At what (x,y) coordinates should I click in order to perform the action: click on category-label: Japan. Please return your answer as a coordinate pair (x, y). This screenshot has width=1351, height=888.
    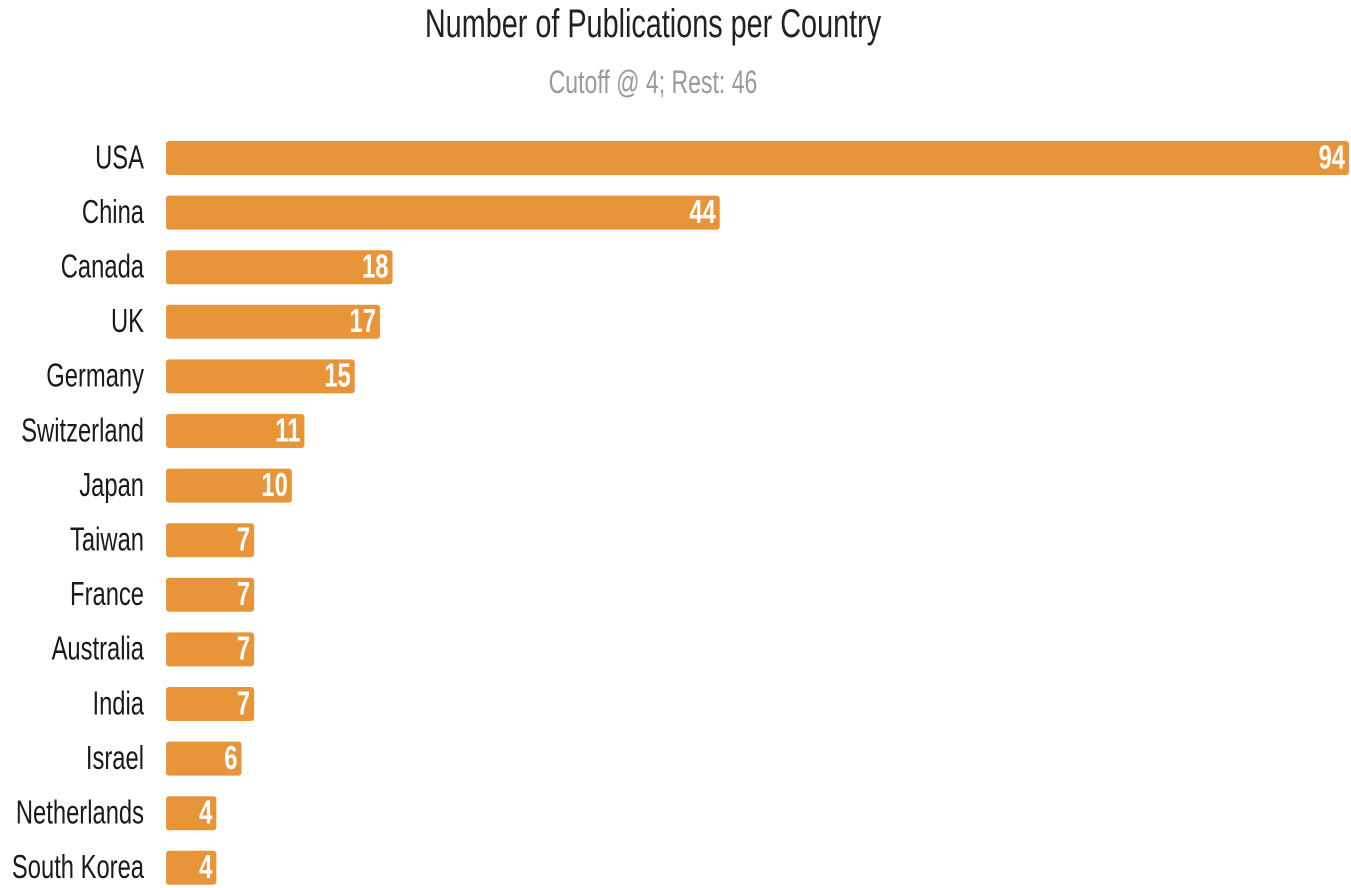
    Looking at the image, I should click on (111, 485).